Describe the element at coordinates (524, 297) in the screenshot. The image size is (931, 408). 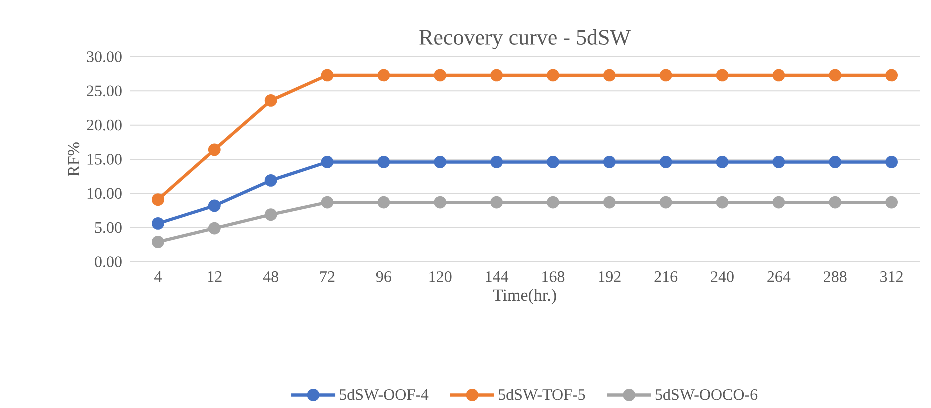
I see `x-axis-title: Time(hr.)` at that location.